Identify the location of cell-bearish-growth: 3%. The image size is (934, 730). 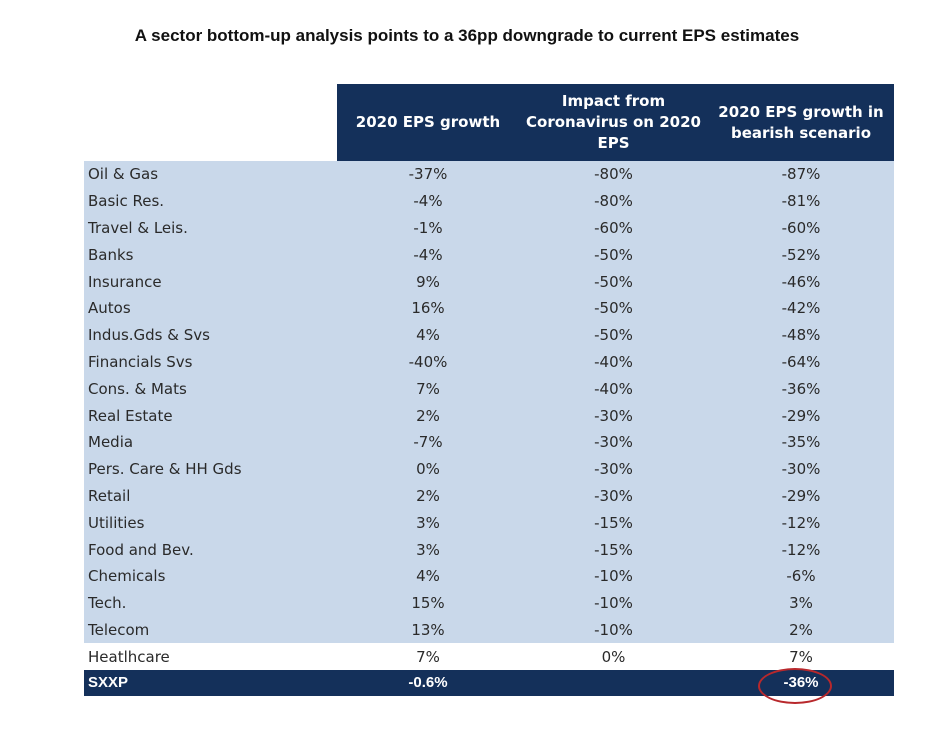
(801, 603).